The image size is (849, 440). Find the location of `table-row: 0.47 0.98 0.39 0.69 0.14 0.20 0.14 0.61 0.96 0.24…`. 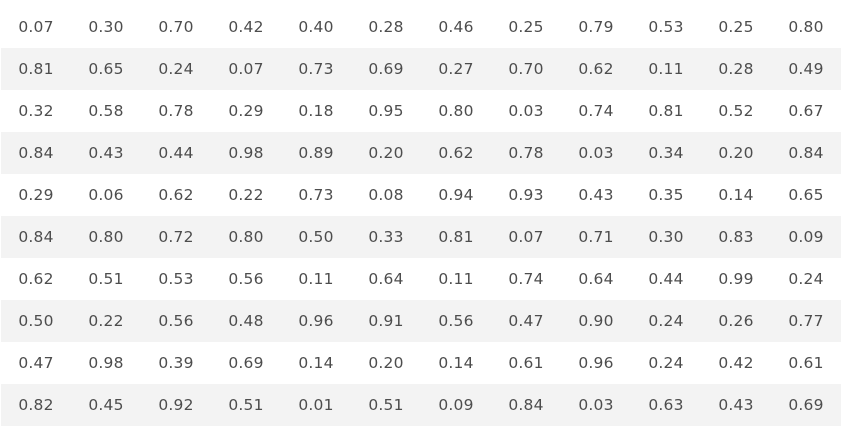

table-row: 0.47 0.98 0.39 0.69 0.14 0.20 0.14 0.61 0.96 0.24… is located at coordinates (421, 363).